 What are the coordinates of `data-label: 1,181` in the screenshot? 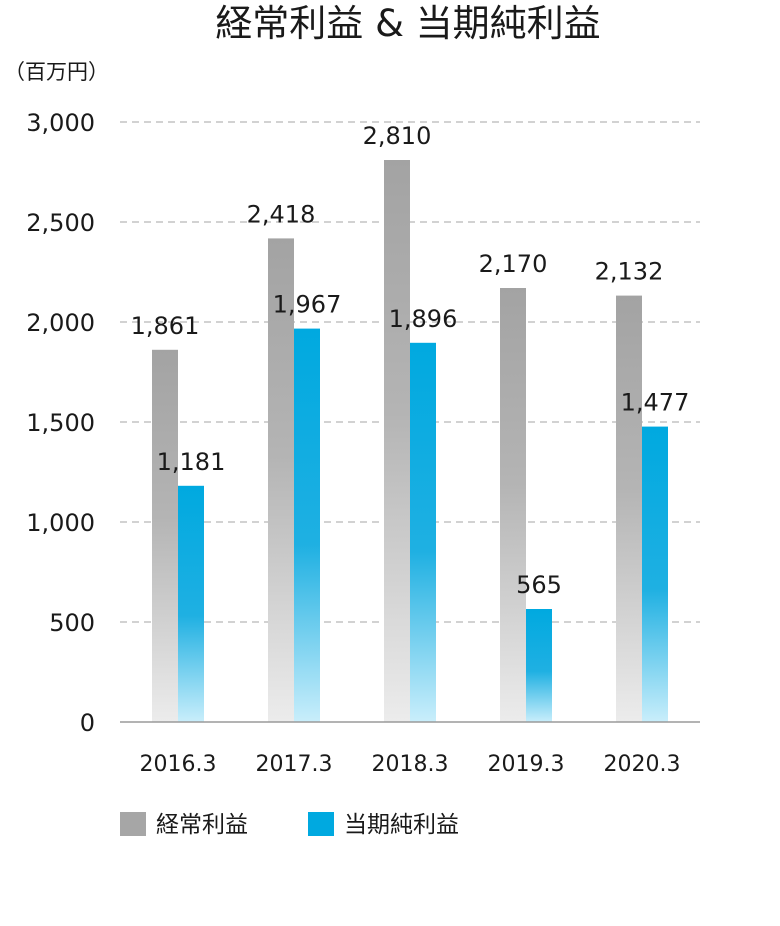 It's located at (191, 462).